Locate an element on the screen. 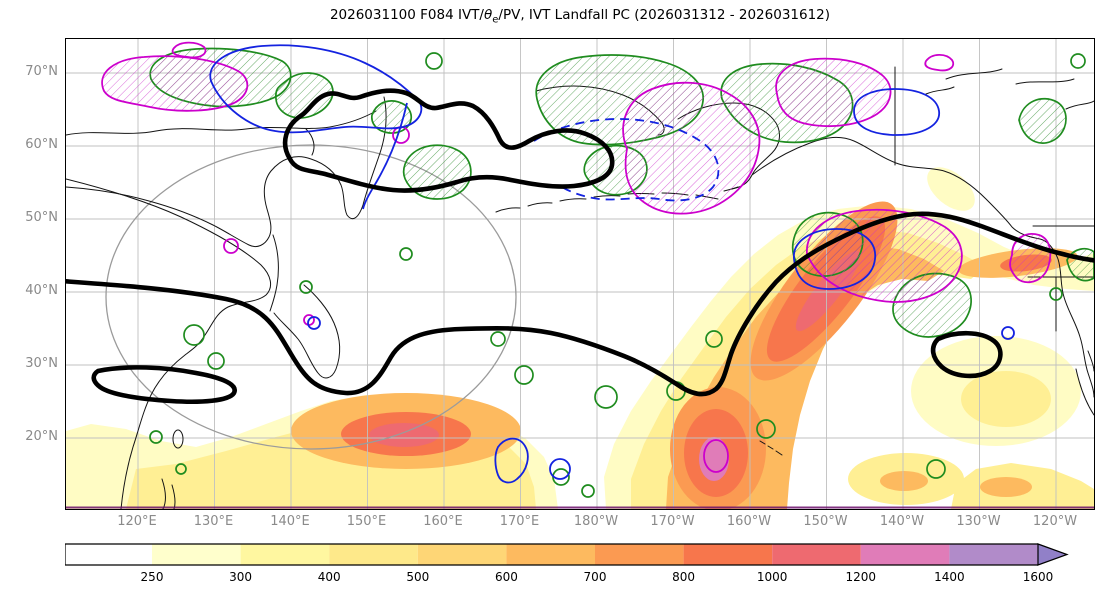  y-tick-label: 60°N is located at coordinates (41, 144).